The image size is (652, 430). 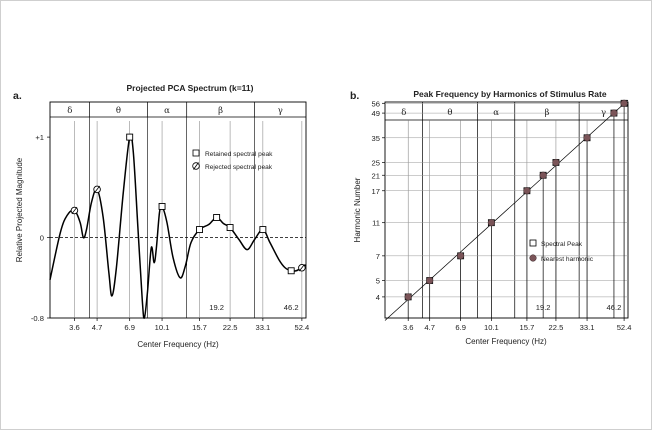 I want to click on legend-rejected-slash, so click(x=196, y=166).